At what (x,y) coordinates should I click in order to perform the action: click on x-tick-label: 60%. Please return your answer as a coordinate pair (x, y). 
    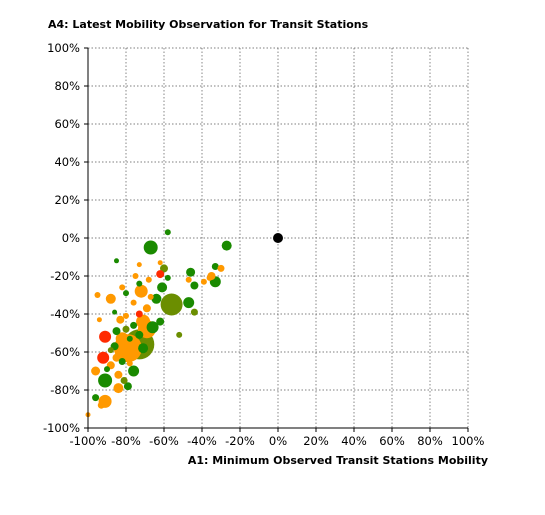
    Looking at the image, I should click on (392, 441).